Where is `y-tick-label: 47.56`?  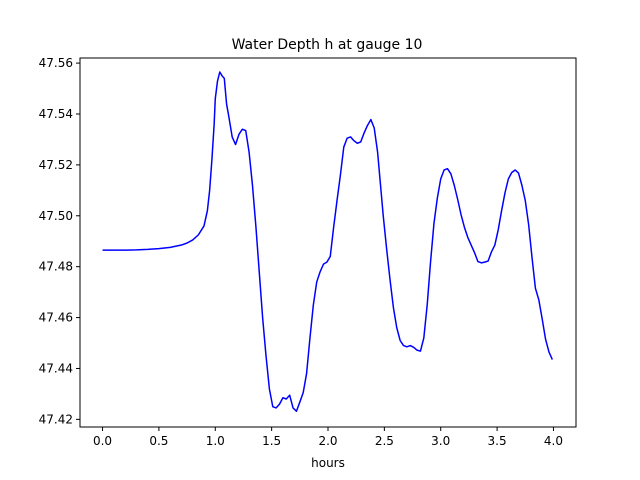
y-tick-label: 47.56 is located at coordinates (56, 63).